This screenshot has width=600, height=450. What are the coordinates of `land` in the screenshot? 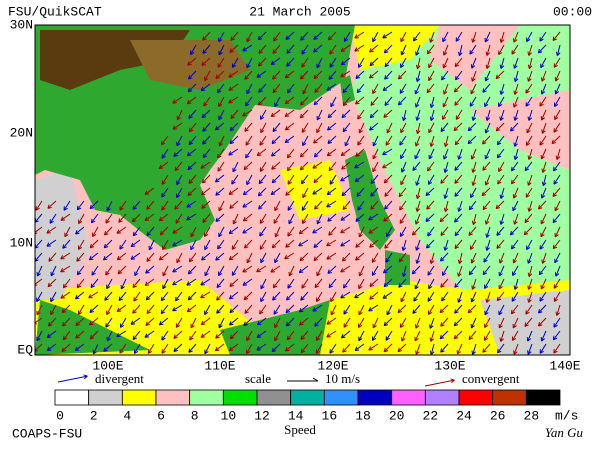 It's located at (370, 200).